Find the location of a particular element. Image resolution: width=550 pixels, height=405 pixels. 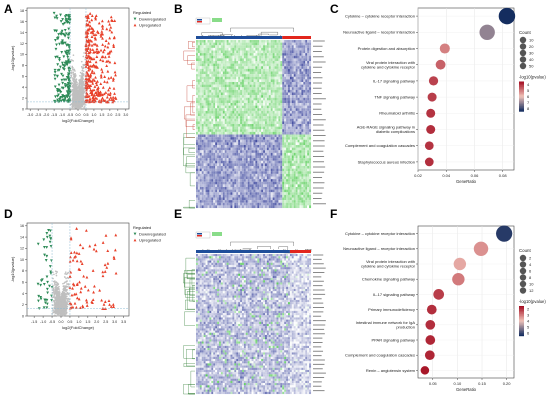

x-tick-label: 3.0 is located at coordinates (125, 115).